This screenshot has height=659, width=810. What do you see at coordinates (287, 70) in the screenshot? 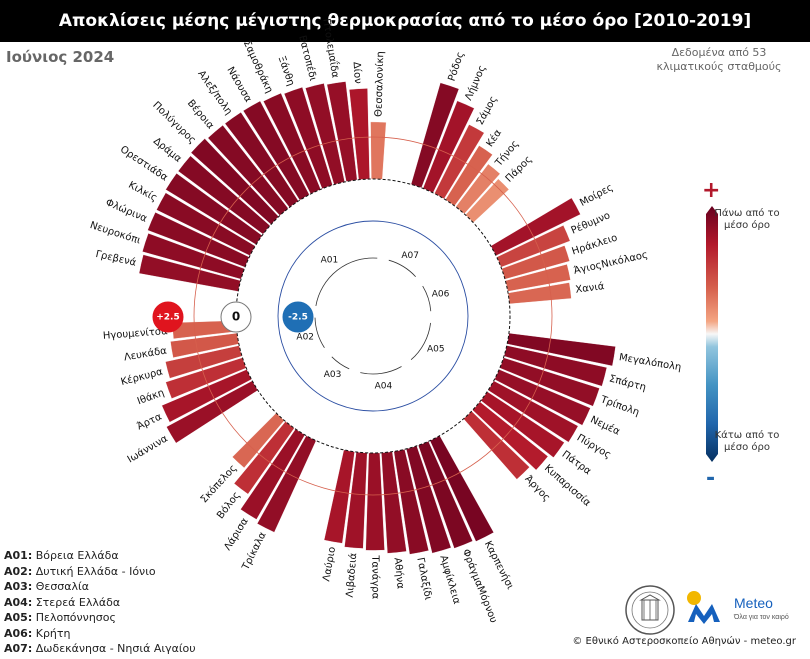
I see `station-label: Ξάνθη` at bounding box center [287, 70].